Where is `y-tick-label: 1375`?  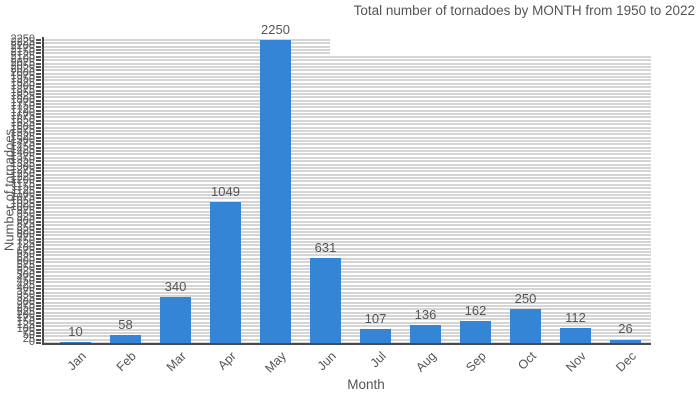 y-tick-label: 1375 is located at coordinates (22, 156).